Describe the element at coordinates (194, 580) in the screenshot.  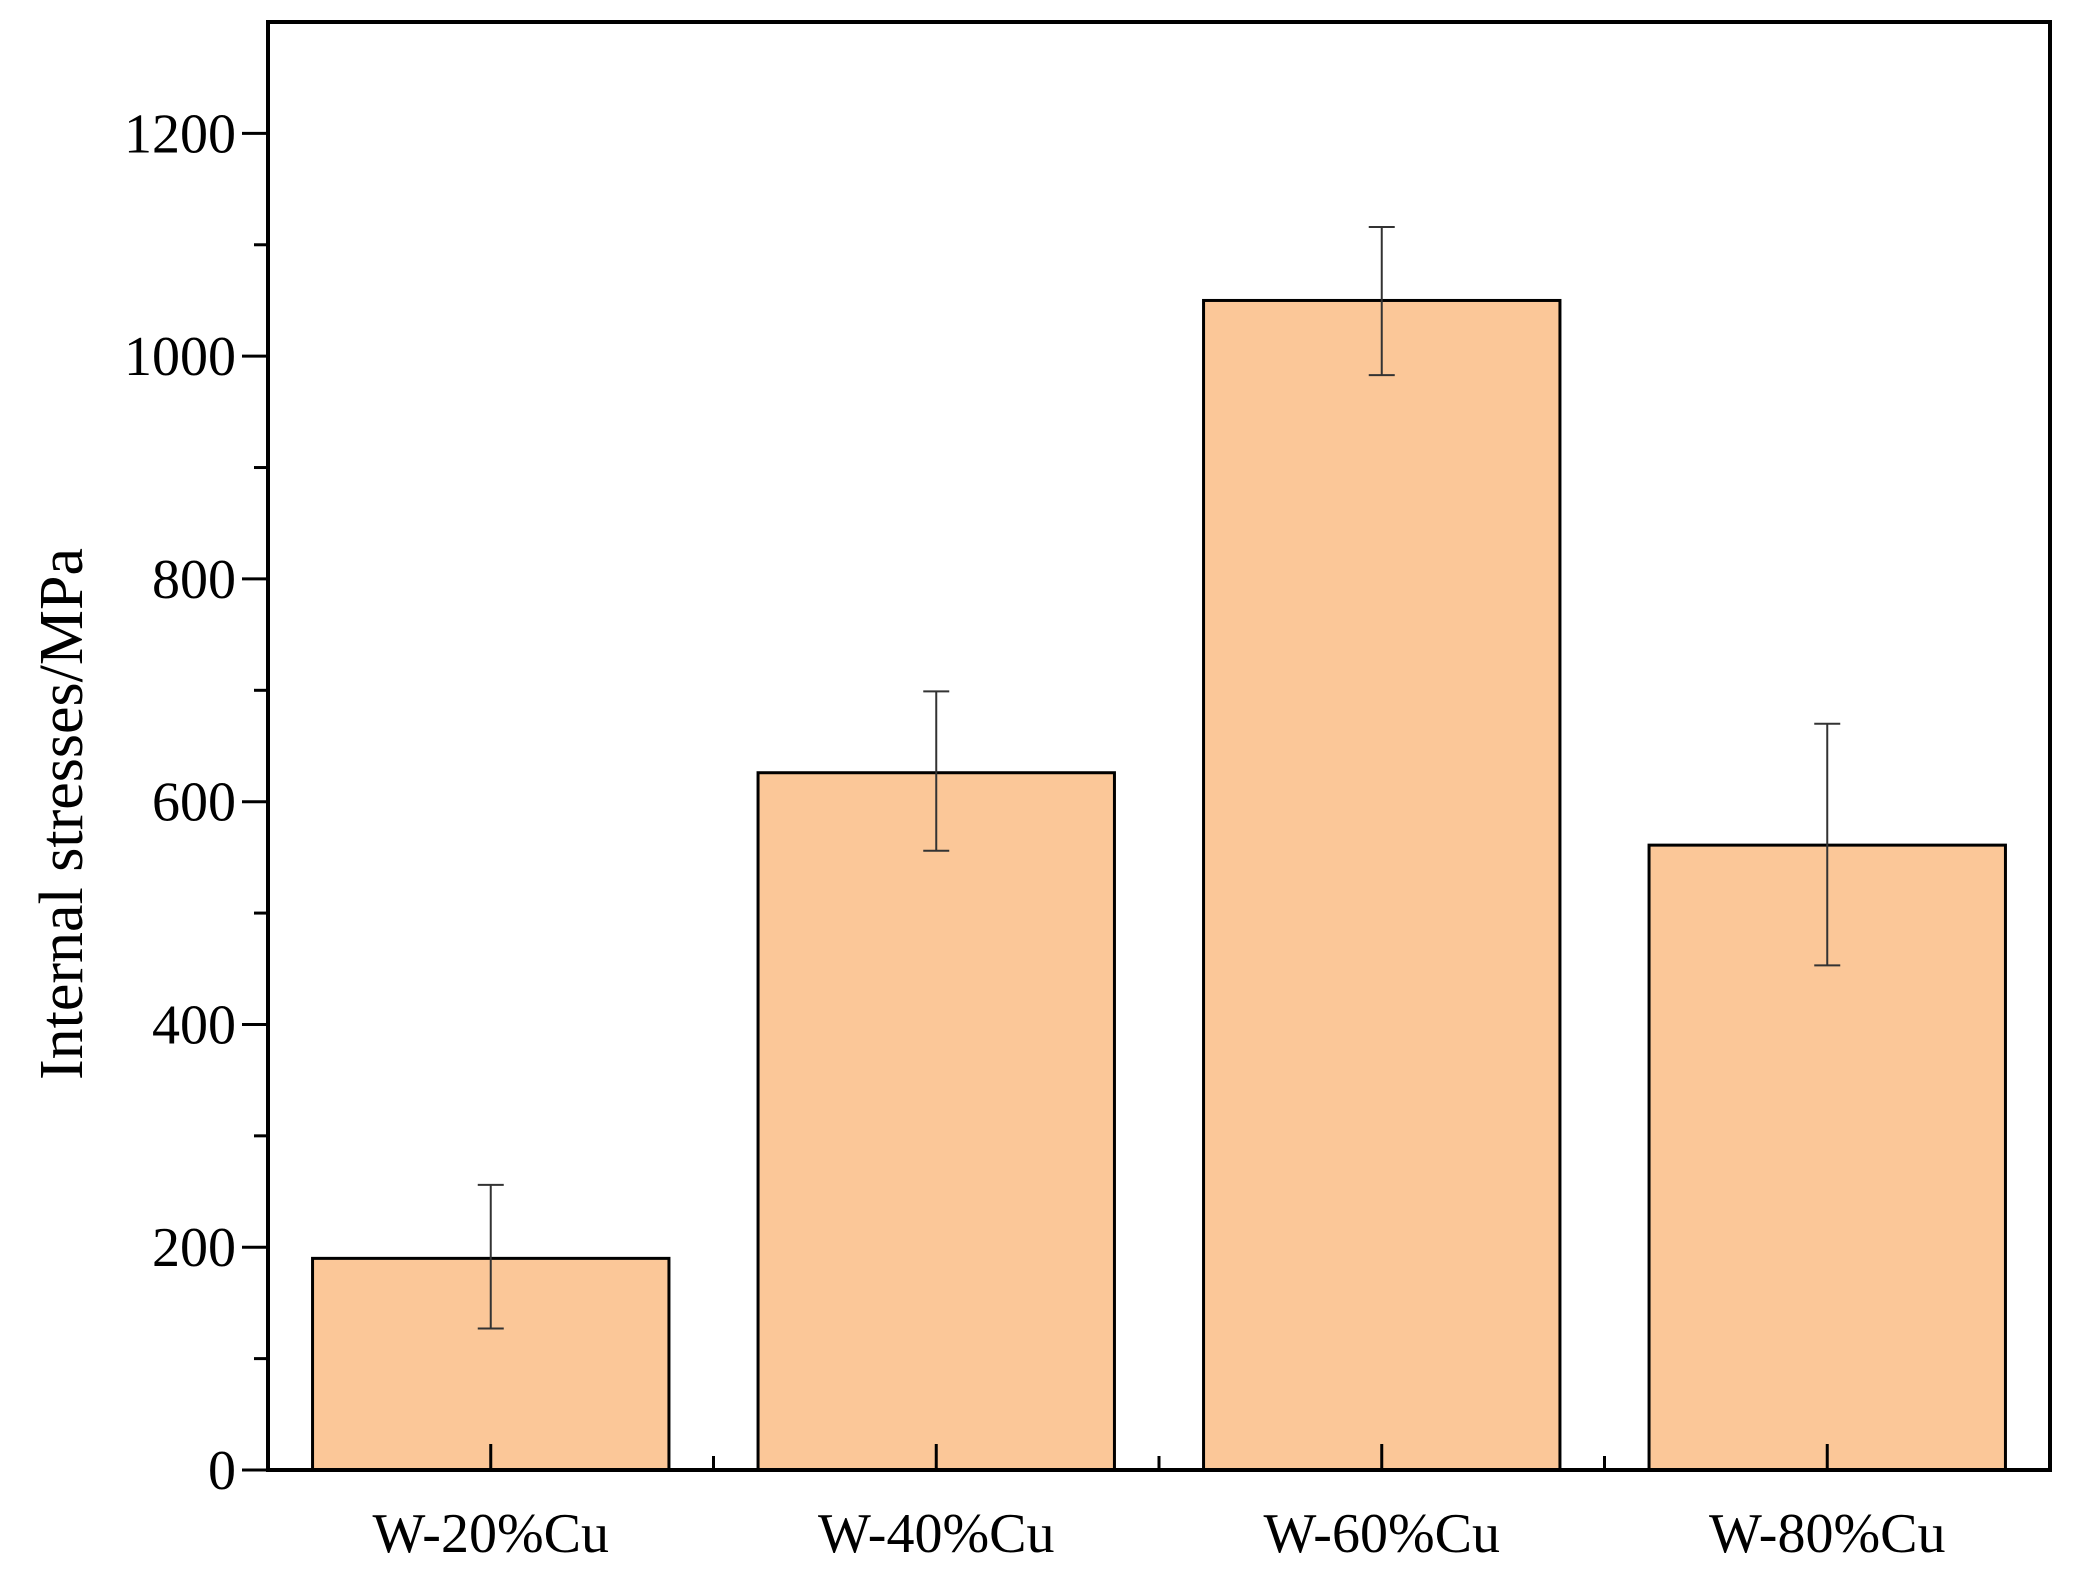
I see `y-tick-label-5: 800` at that location.